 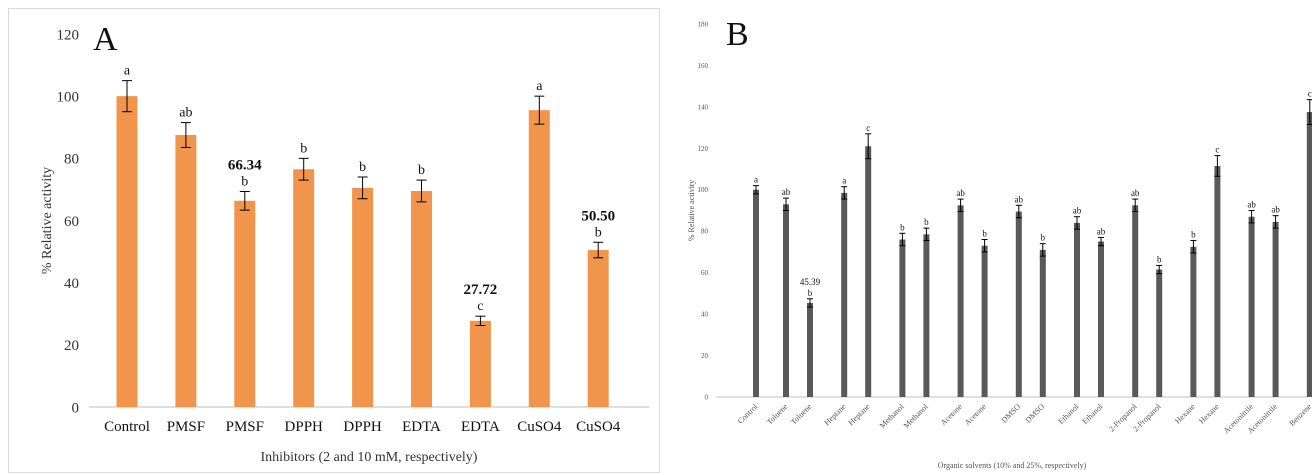 What do you see at coordinates (105, 39) in the screenshot?
I see `panel-a-letter: A` at bounding box center [105, 39].